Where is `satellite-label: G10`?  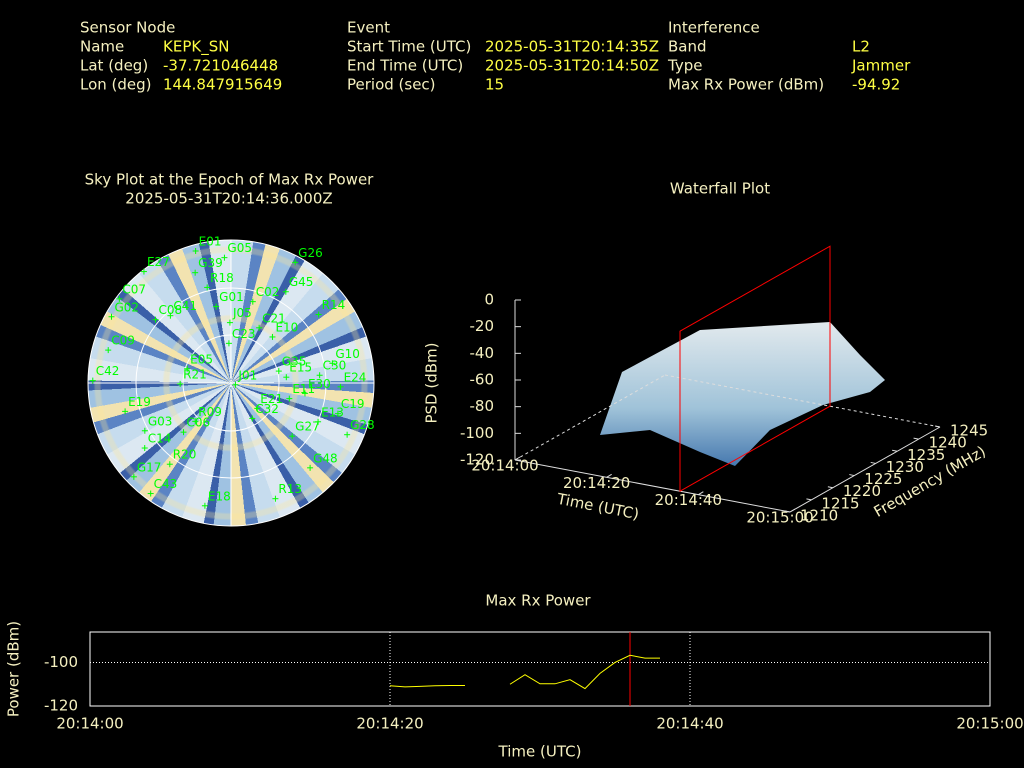 satellite-label: G10 is located at coordinates (347, 354).